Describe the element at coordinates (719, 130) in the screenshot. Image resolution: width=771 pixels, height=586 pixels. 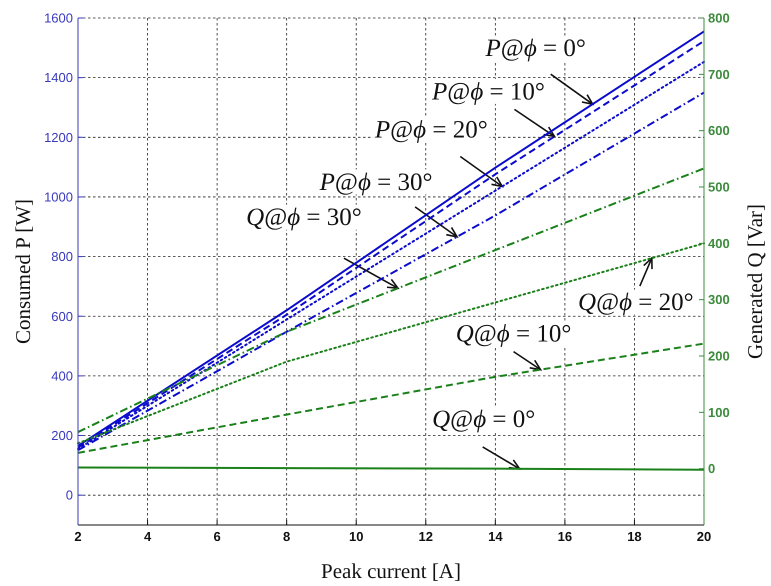
I see `y2-tick-label: 600` at that location.